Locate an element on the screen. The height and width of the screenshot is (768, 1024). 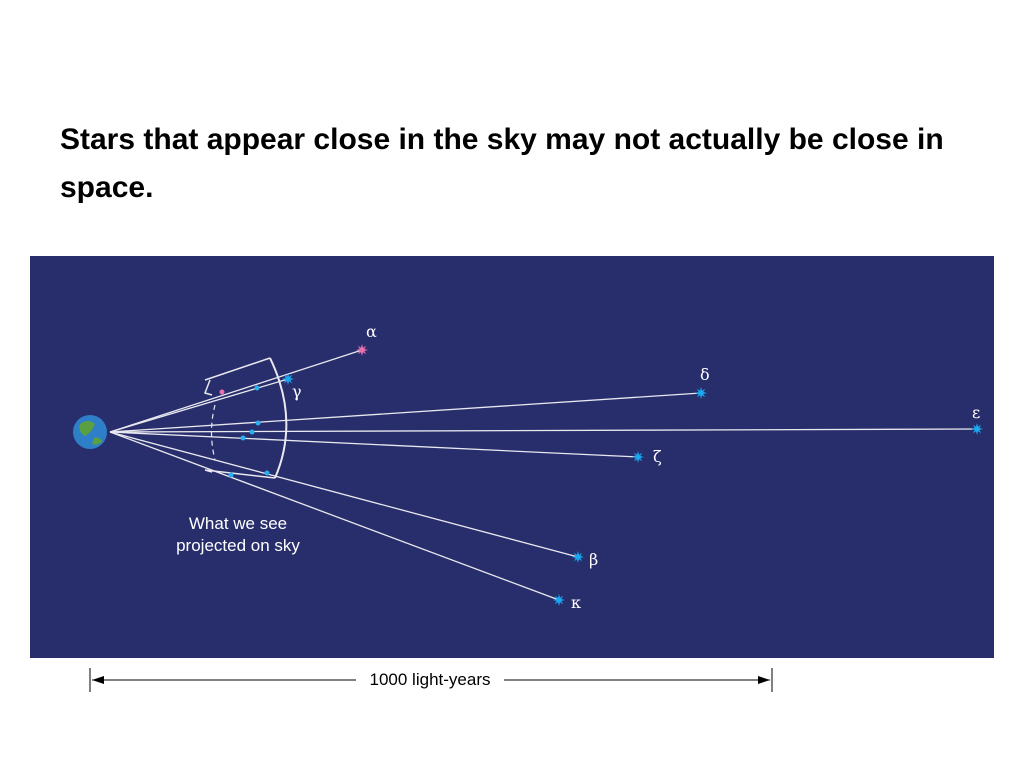
scale-bar: 1000 light-years is located at coordinates (431, 680).